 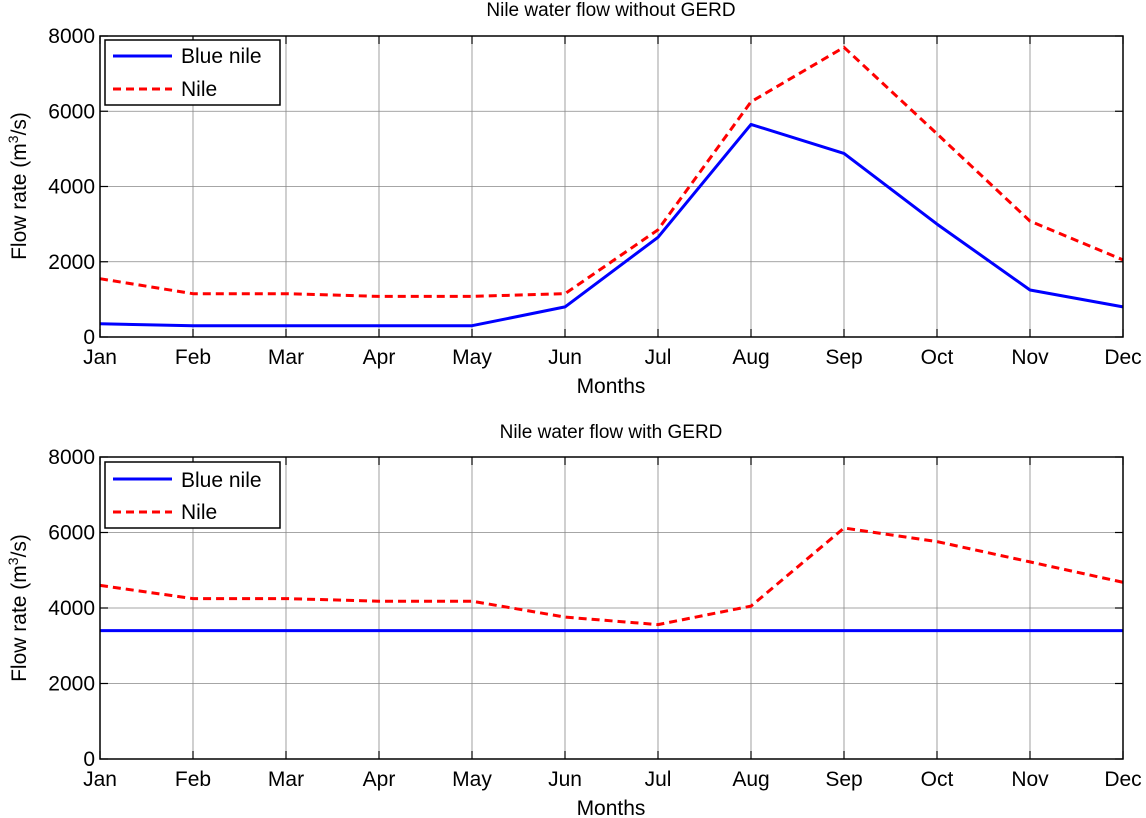 I want to click on y-tick-label-top: 4000, so click(x=71, y=187).